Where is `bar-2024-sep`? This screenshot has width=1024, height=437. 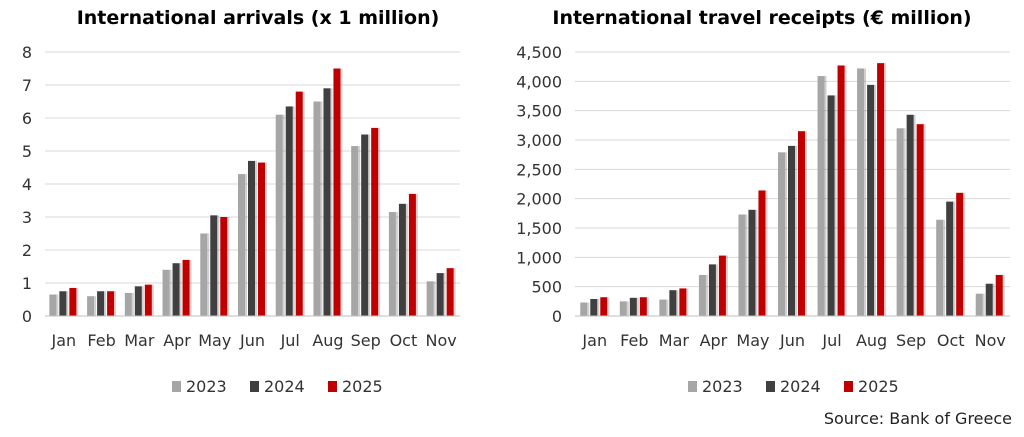 bar-2024-sep is located at coordinates (365, 225).